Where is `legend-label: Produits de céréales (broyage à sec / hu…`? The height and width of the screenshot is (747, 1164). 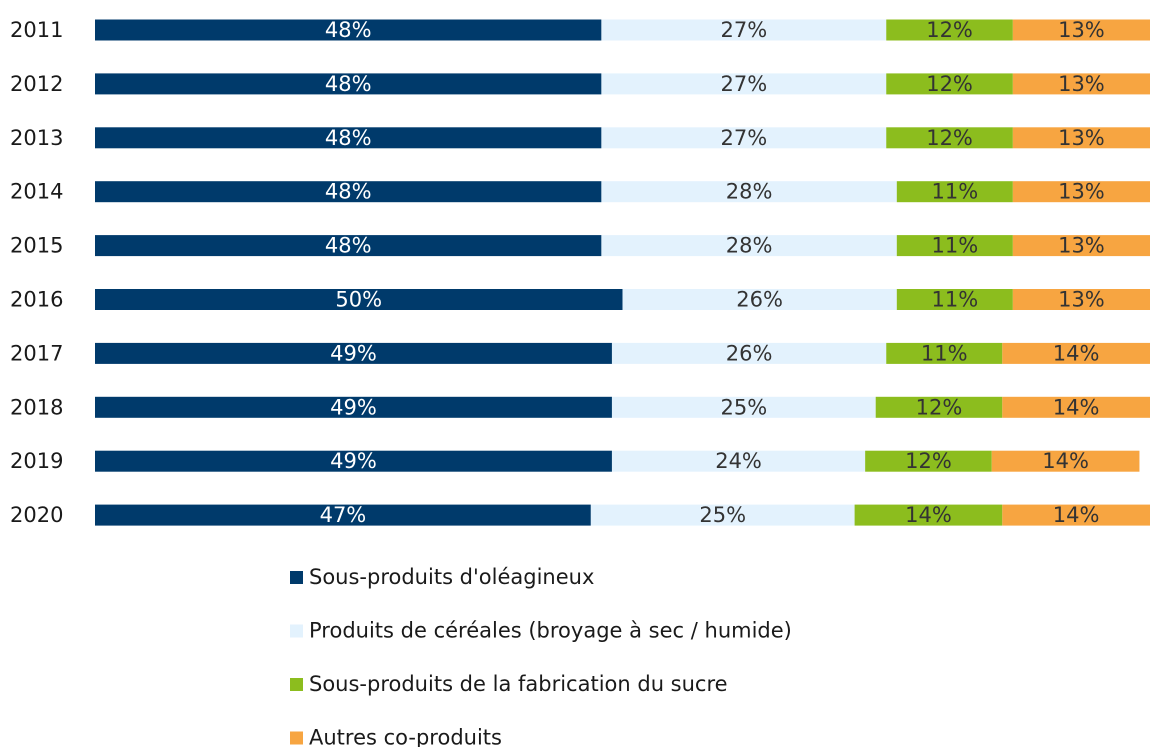 legend-label: Produits de céréales (broyage à sec / hu… is located at coordinates (550, 631).